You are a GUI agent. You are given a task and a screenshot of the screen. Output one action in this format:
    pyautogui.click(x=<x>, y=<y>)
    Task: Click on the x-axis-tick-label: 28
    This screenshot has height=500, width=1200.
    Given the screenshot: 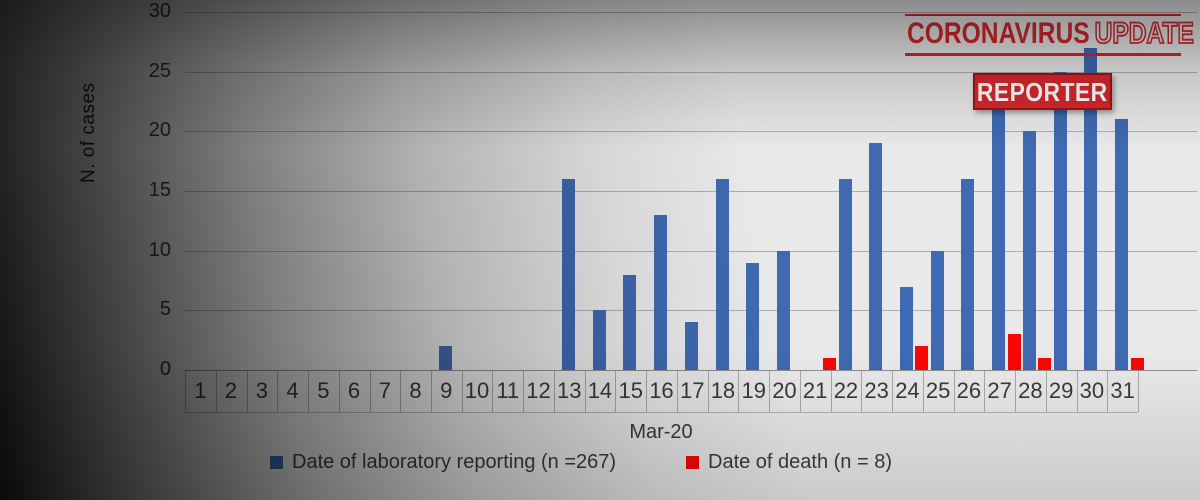 What is the action you would take?
    pyautogui.click(x=1030, y=390)
    